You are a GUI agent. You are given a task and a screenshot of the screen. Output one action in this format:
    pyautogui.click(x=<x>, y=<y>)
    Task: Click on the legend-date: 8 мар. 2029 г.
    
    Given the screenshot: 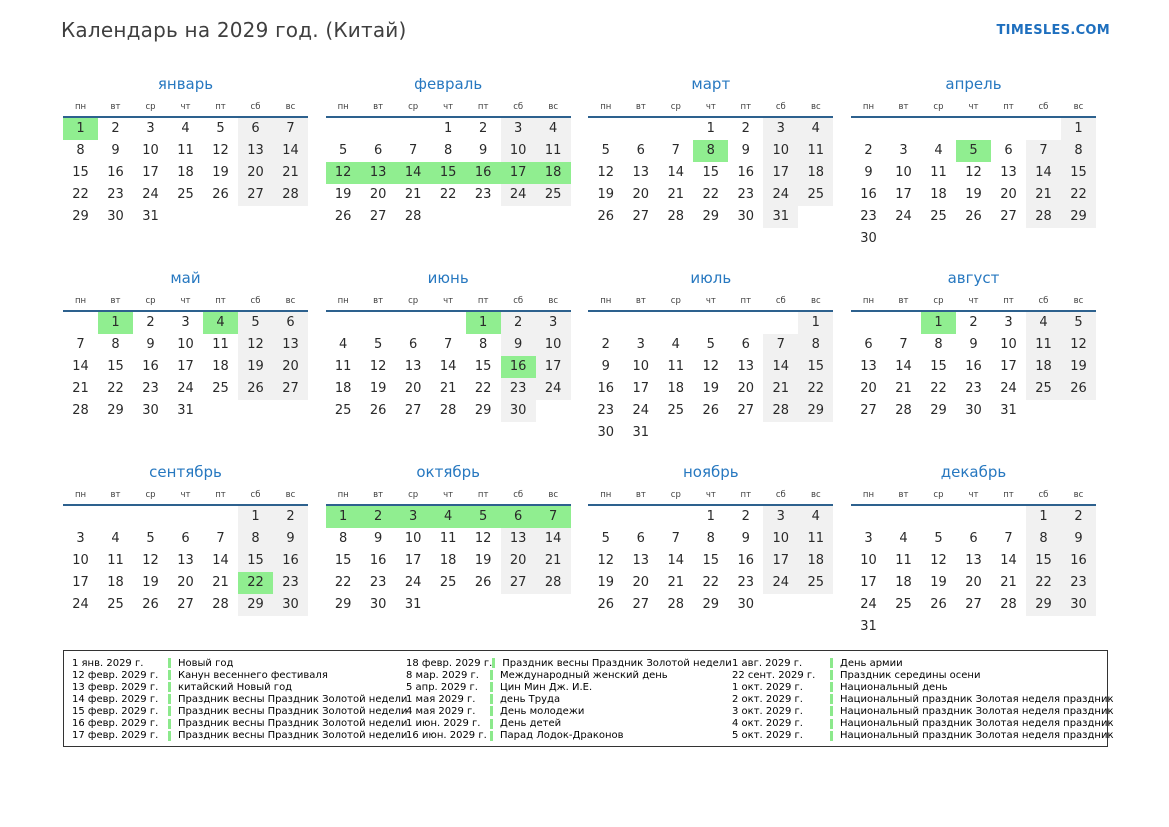 What is the action you would take?
    pyautogui.click(x=442, y=675)
    